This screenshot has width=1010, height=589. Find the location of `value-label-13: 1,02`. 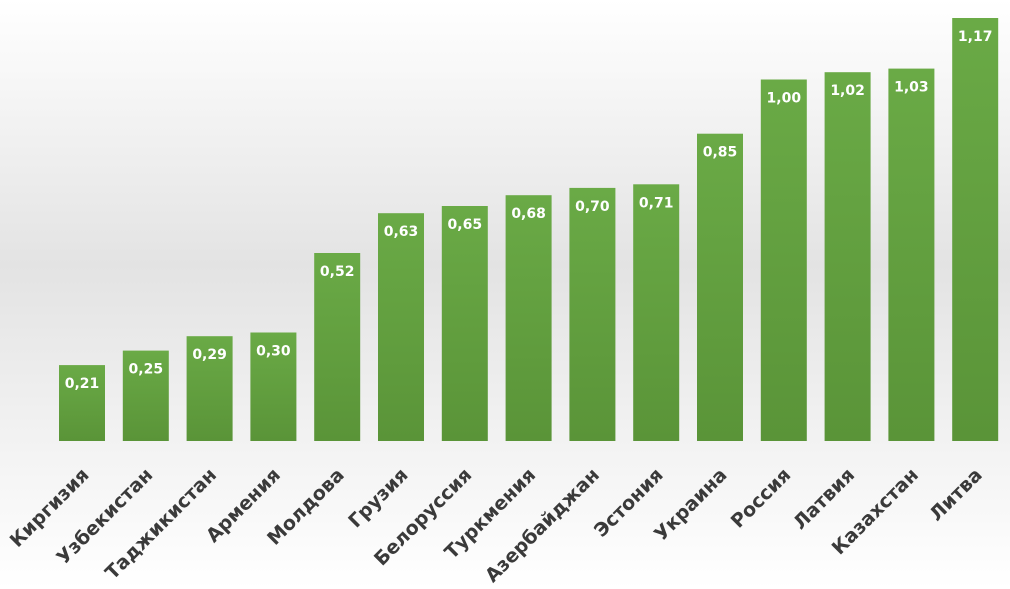

value-label-13: 1,02 is located at coordinates (847, 91).